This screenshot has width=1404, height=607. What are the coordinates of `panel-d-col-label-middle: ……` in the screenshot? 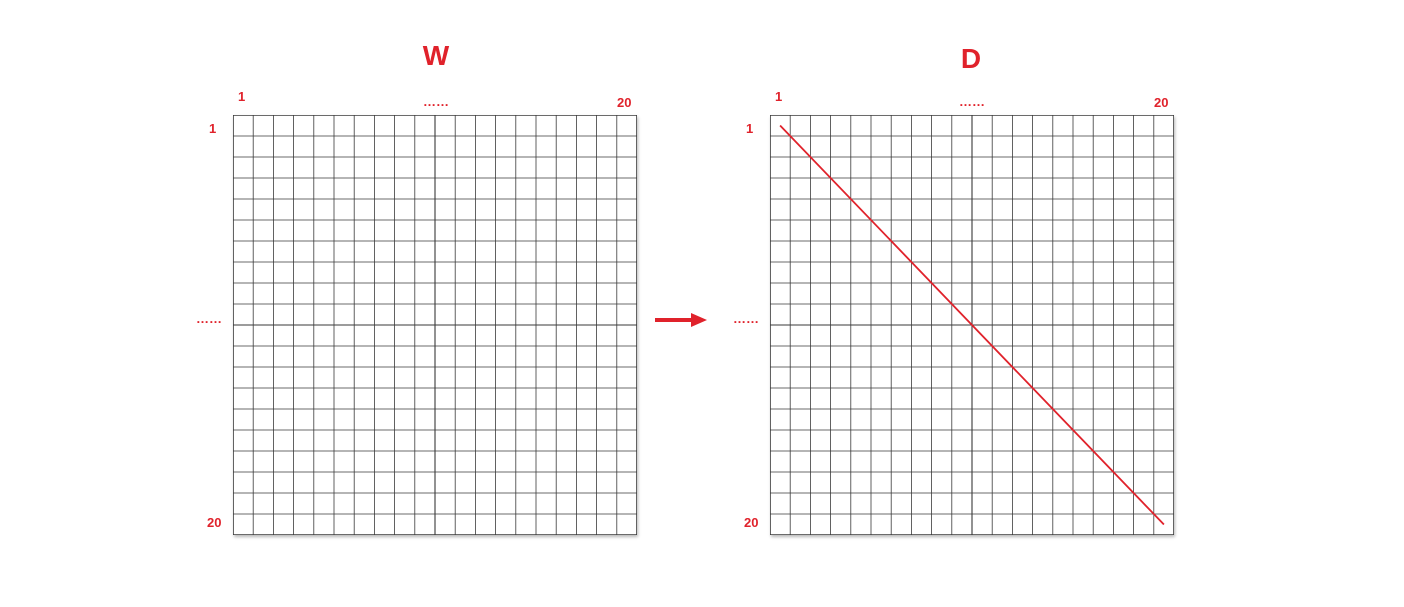 It's located at (972, 101).